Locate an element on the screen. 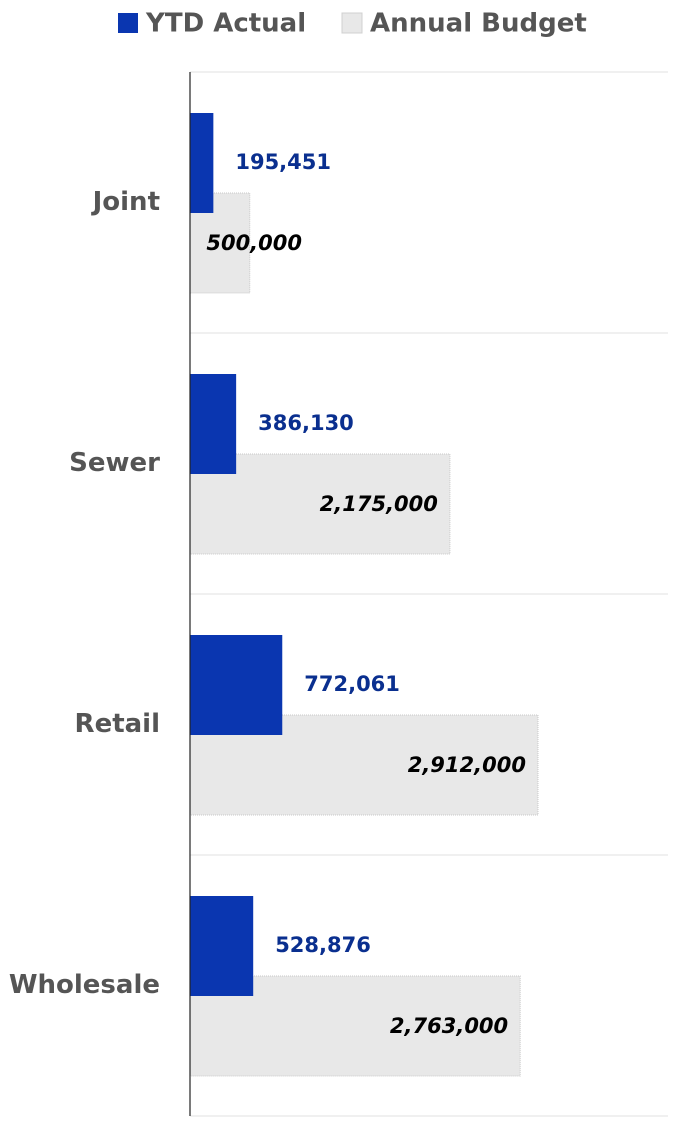 The width and height of the screenshot is (673, 1121). category-label: Retail is located at coordinates (117, 724).